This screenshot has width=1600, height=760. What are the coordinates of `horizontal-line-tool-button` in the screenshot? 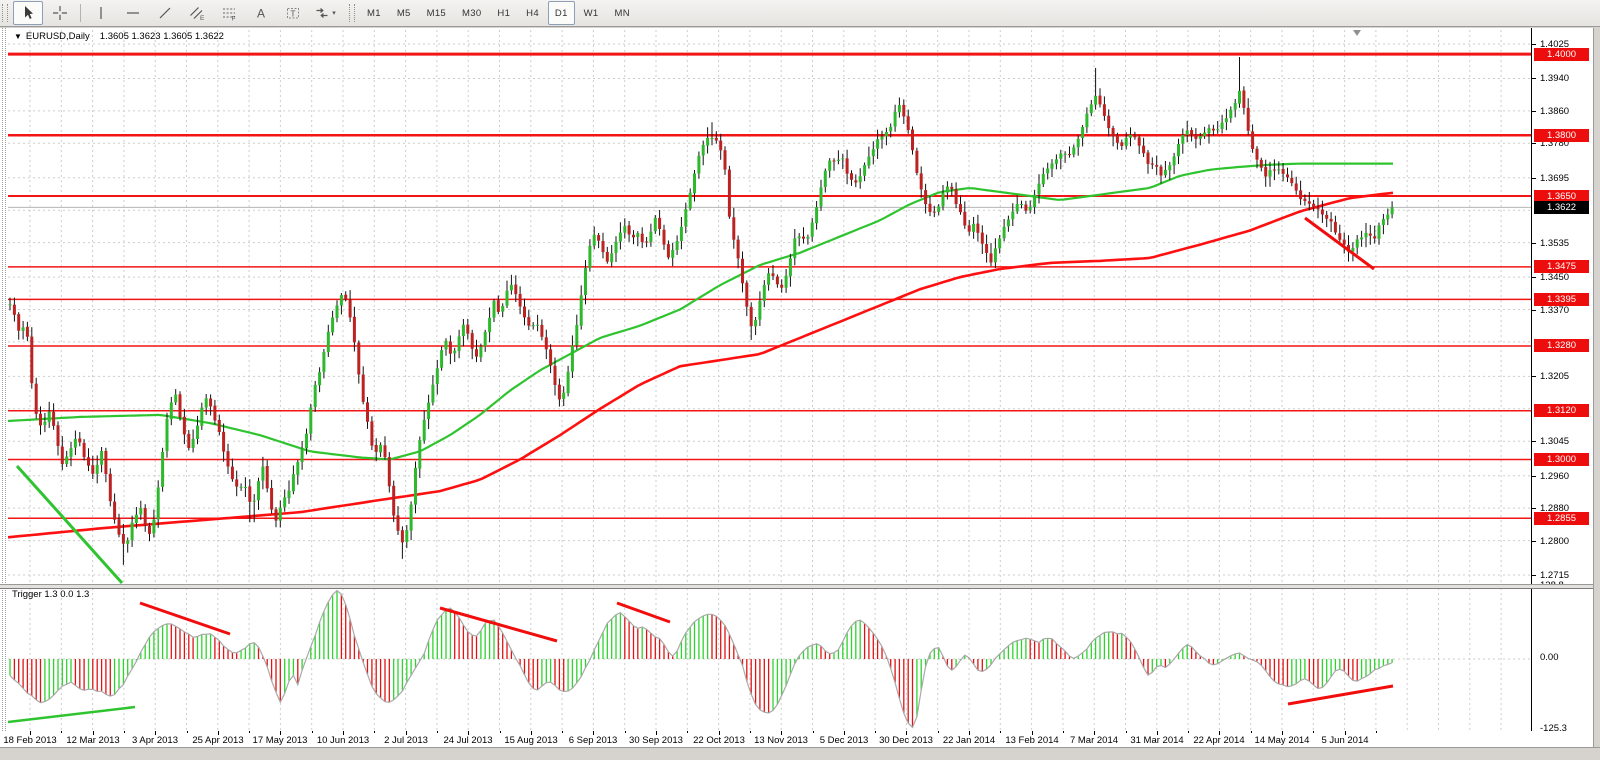 It's located at (133, 13).